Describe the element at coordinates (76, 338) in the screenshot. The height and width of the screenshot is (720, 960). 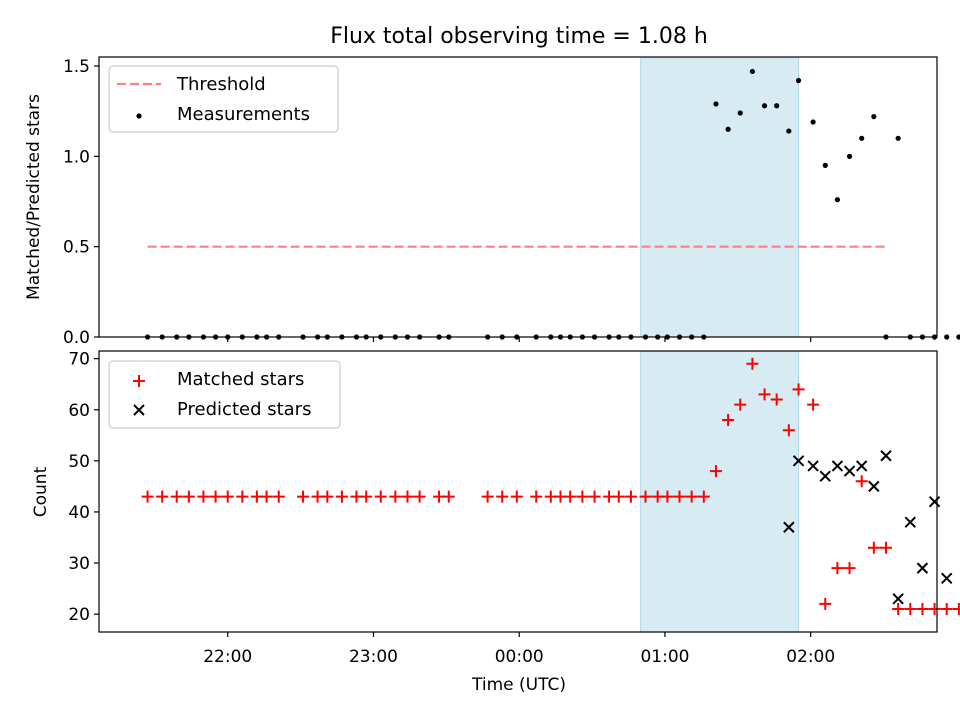
I see `top-y-tick-label: 0.0` at that location.